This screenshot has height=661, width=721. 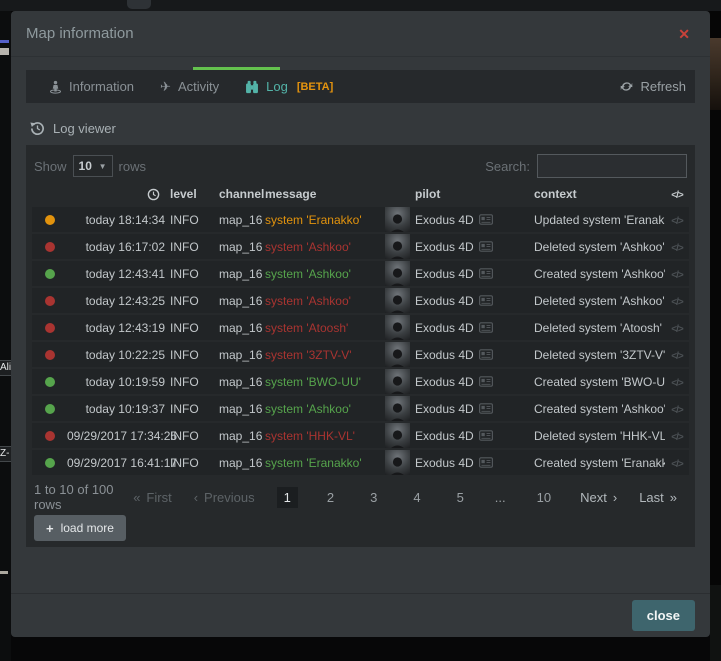 I want to click on pagination-page-3: 3, so click(x=374, y=497).